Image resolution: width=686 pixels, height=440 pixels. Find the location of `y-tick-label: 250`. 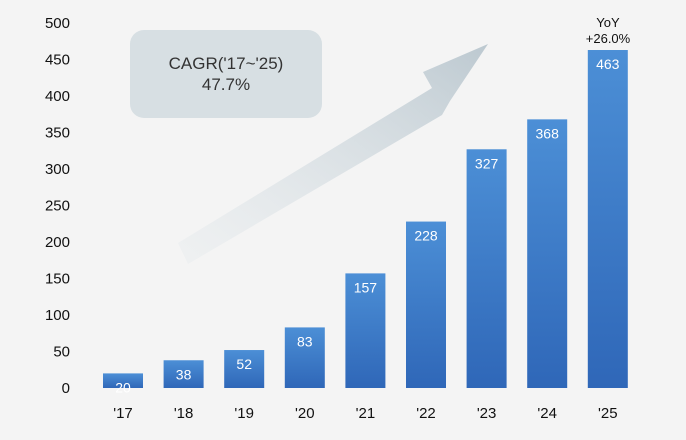

y-tick-label: 250 is located at coordinates (57, 206).